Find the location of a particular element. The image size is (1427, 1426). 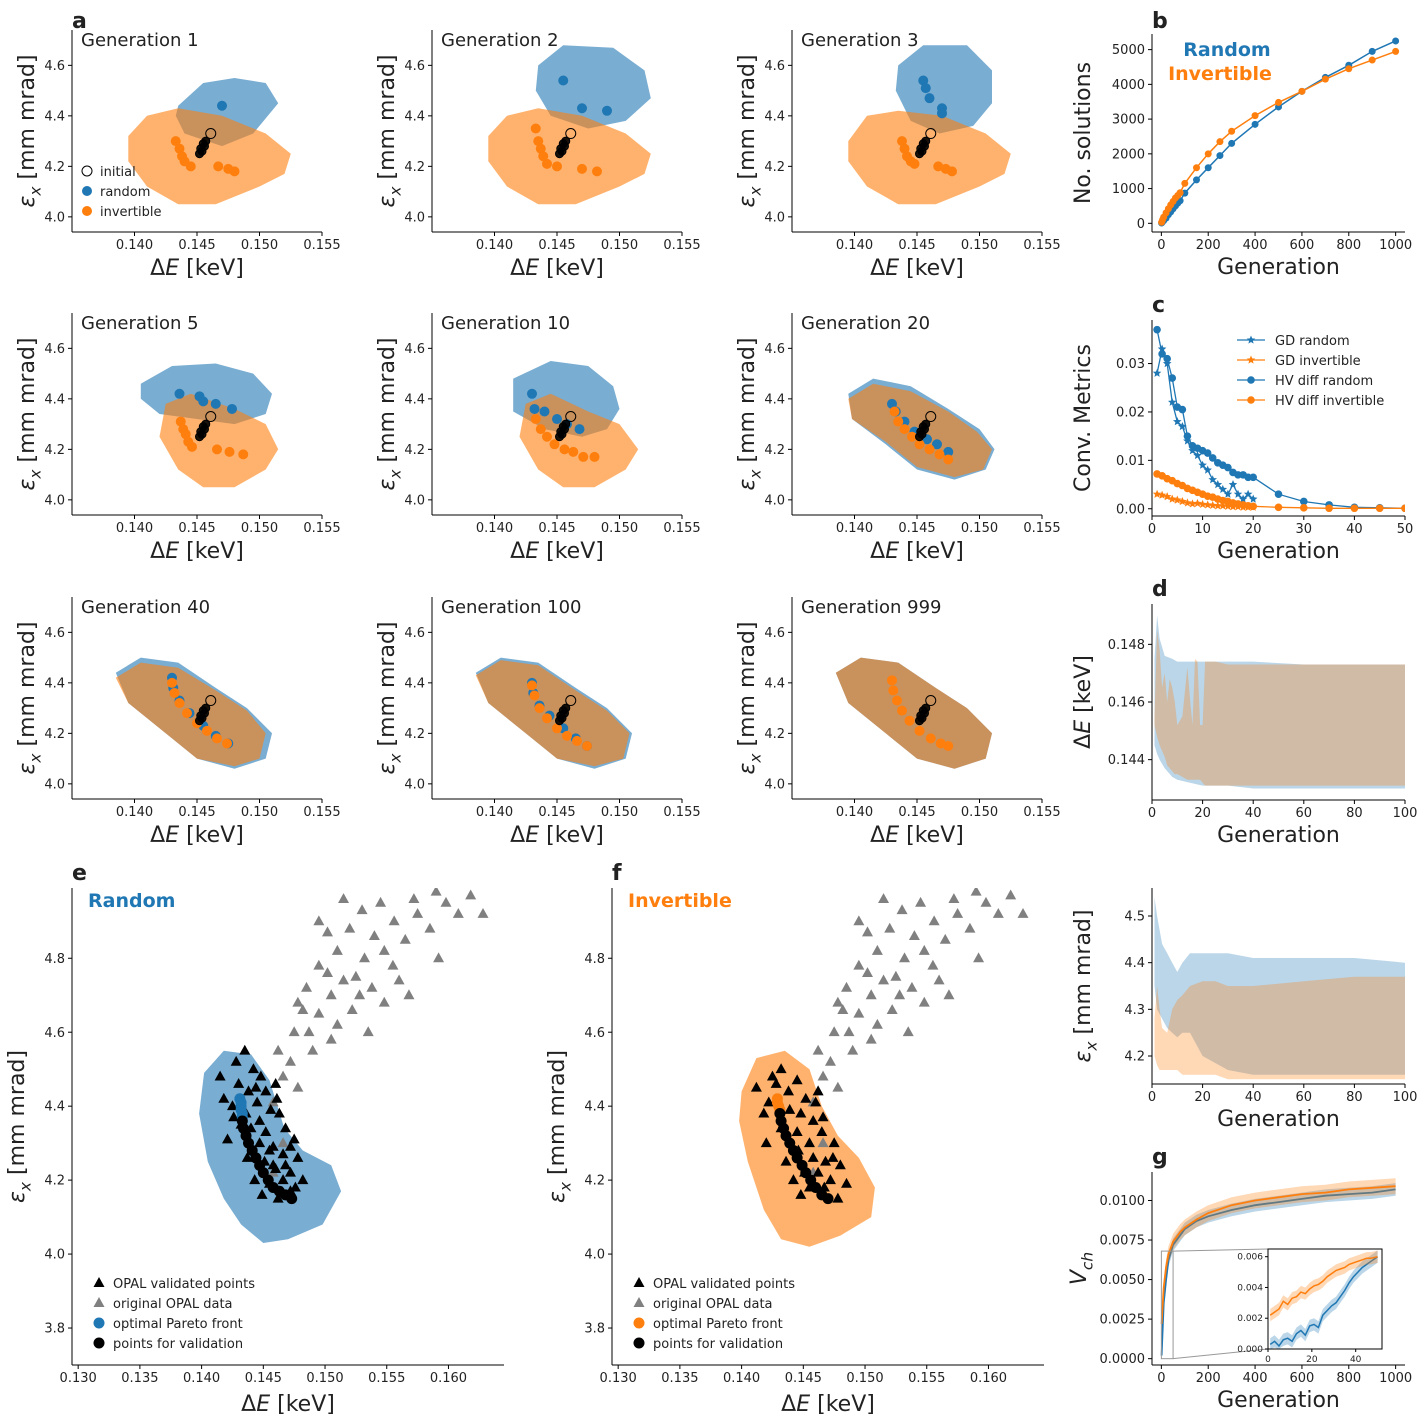

legend-label: original OPAL data is located at coordinates (173, 1304).